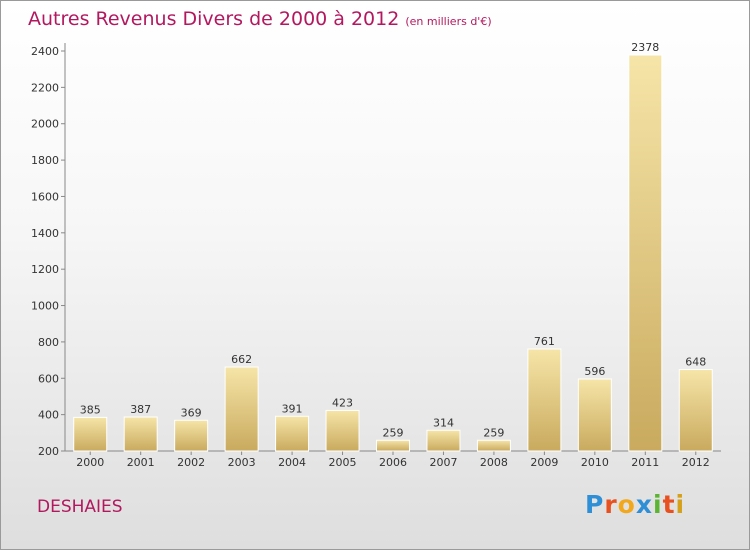 The width and height of the screenshot is (750, 550). What do you see at coordinates (214, 19) in the screenshot?
I see `chart-title-text: Autres Revenus Divers de 2000 à 2012` at bounding box center [214, 19].